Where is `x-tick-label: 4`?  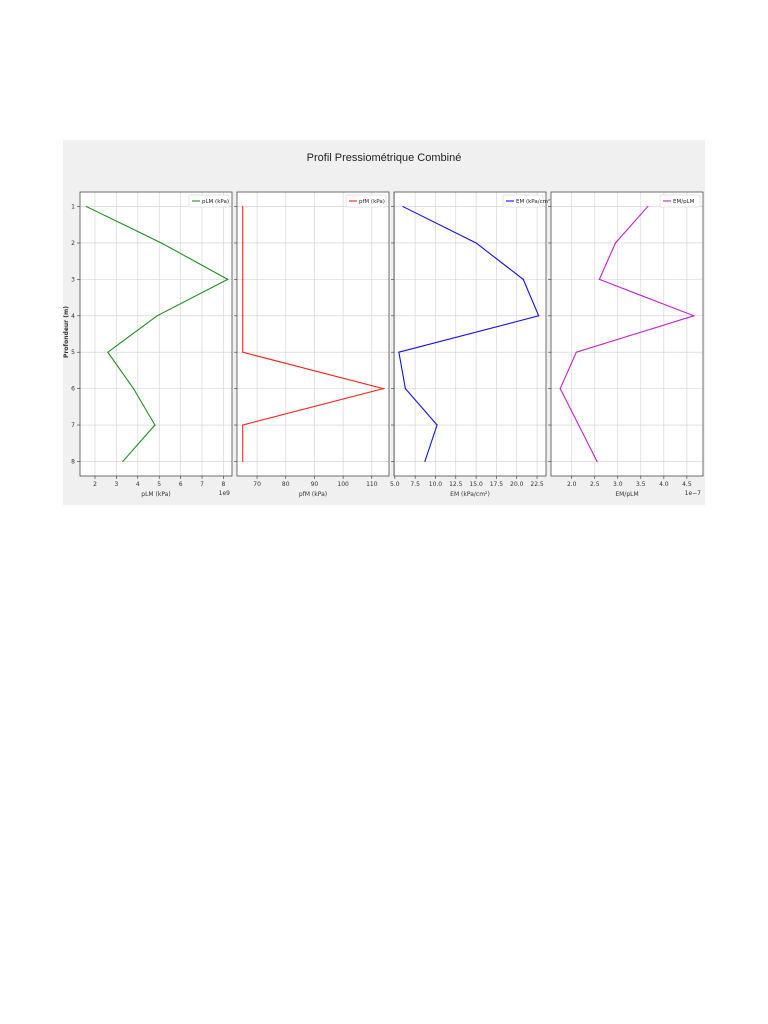 x-tick-label: 4 is located at coordinates (138, 484).